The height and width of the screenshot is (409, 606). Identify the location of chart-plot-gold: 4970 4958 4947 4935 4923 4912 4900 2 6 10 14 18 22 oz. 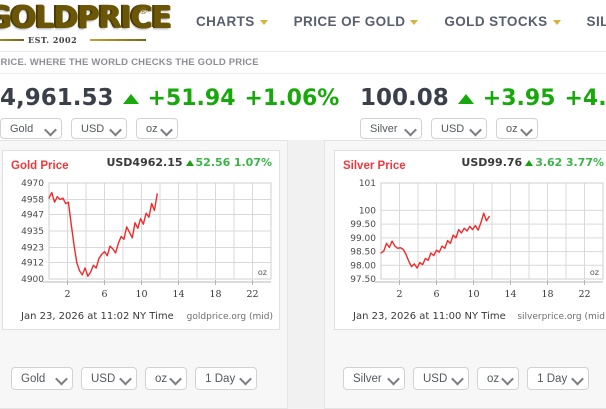
(142, 240).